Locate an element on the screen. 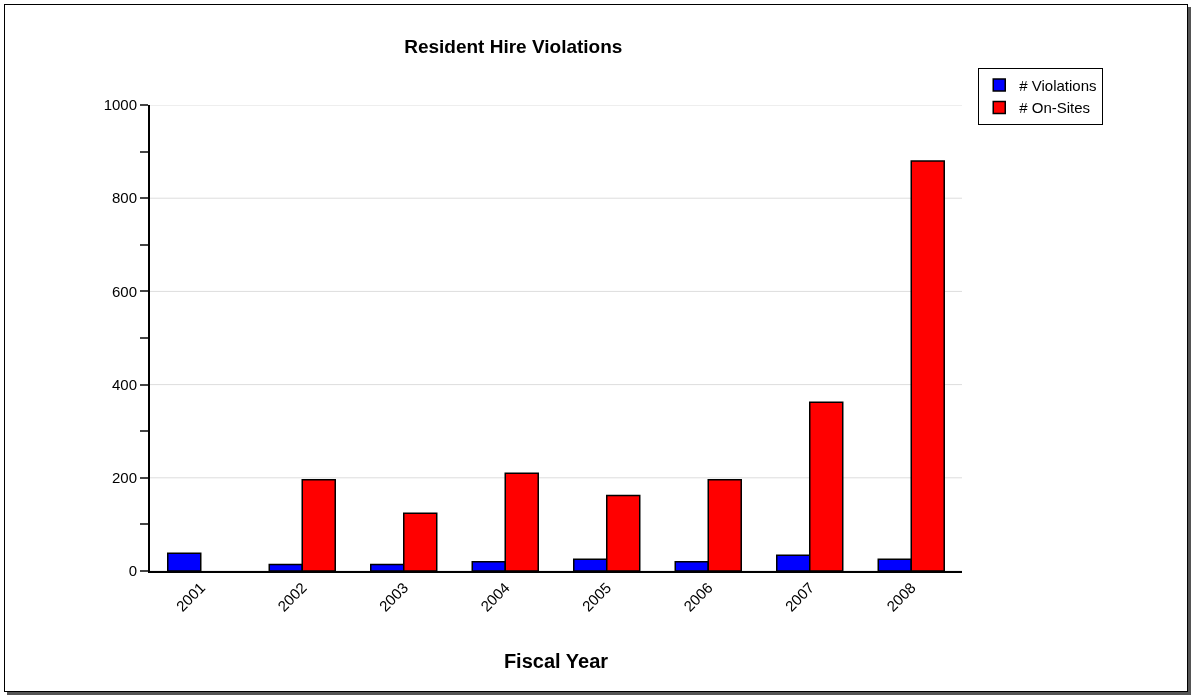 This screenshot has width=1194, height=698. x-axis-title: Fiscal Year is located at coordinates (556, 660).